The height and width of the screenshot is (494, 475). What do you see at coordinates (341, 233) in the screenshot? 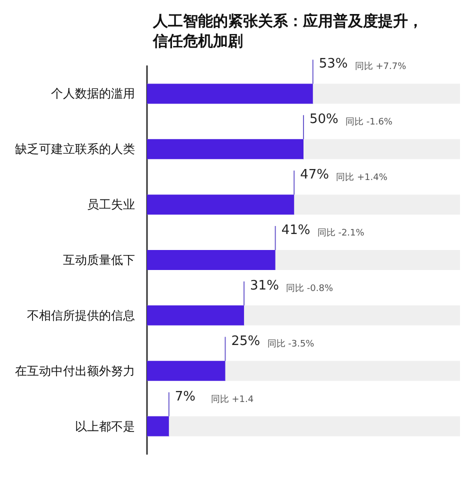
I see `annotation: 同比 -2.1%` at bounding box center [341, 233].